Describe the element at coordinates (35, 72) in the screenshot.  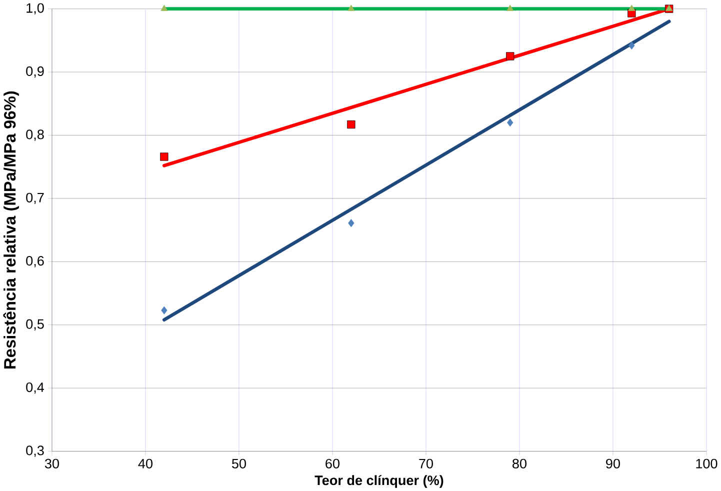
I see `y-tick-label: 0,9` at that location.